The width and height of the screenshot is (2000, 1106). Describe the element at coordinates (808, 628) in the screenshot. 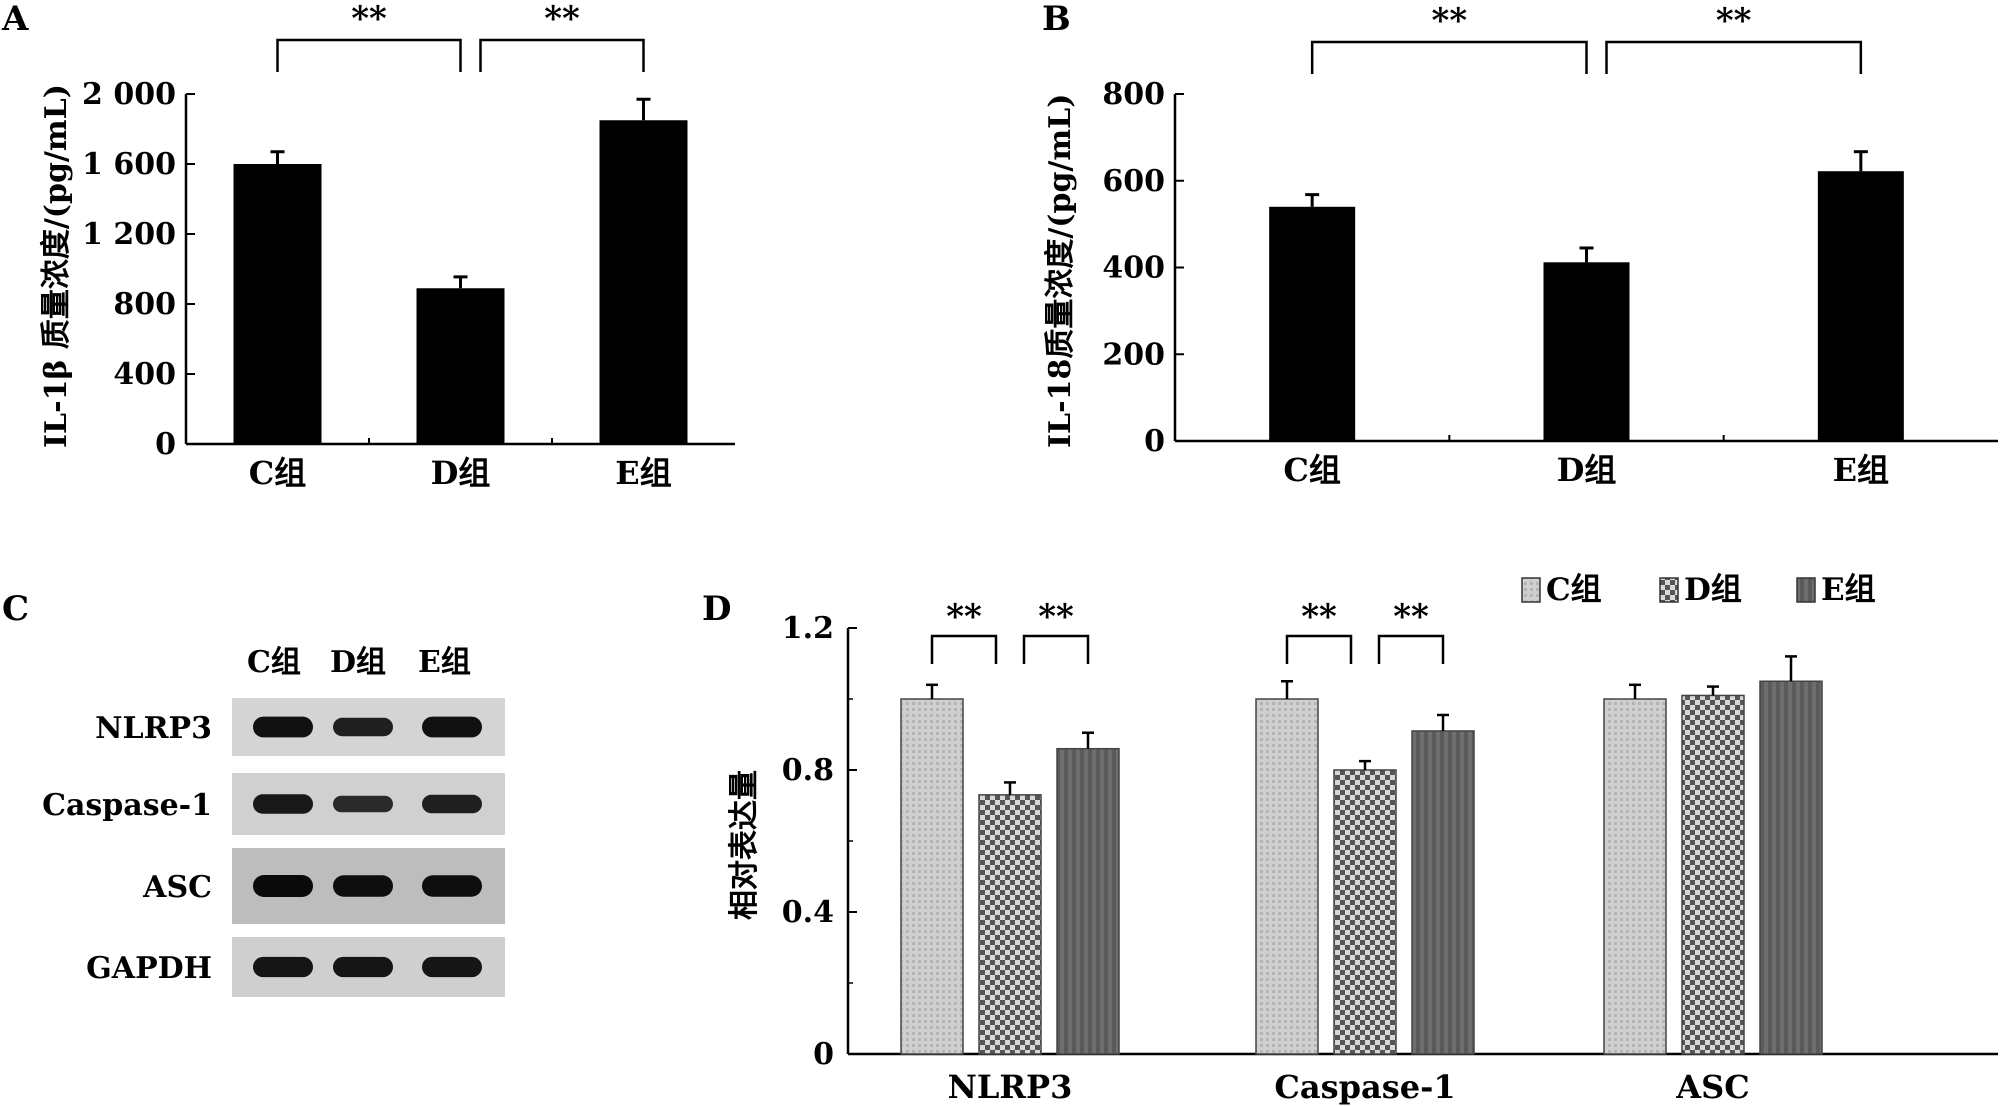

I see `y-tick-label: 1.2` at that location.